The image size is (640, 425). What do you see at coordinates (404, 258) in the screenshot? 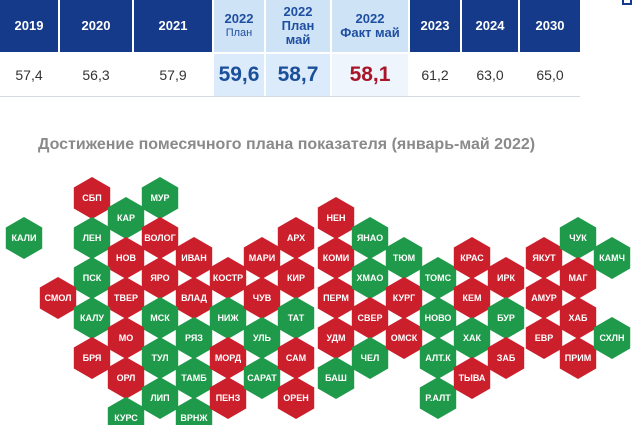
I see `region-hex-47: ТЮМ` at bounding box center [404, 258].